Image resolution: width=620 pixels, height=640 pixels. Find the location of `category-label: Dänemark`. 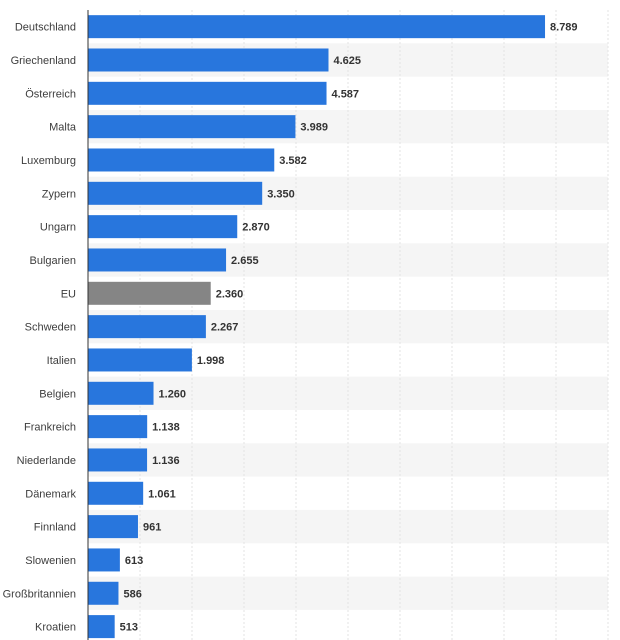

category-label: Dänemark is located at coordinates (50, 494).